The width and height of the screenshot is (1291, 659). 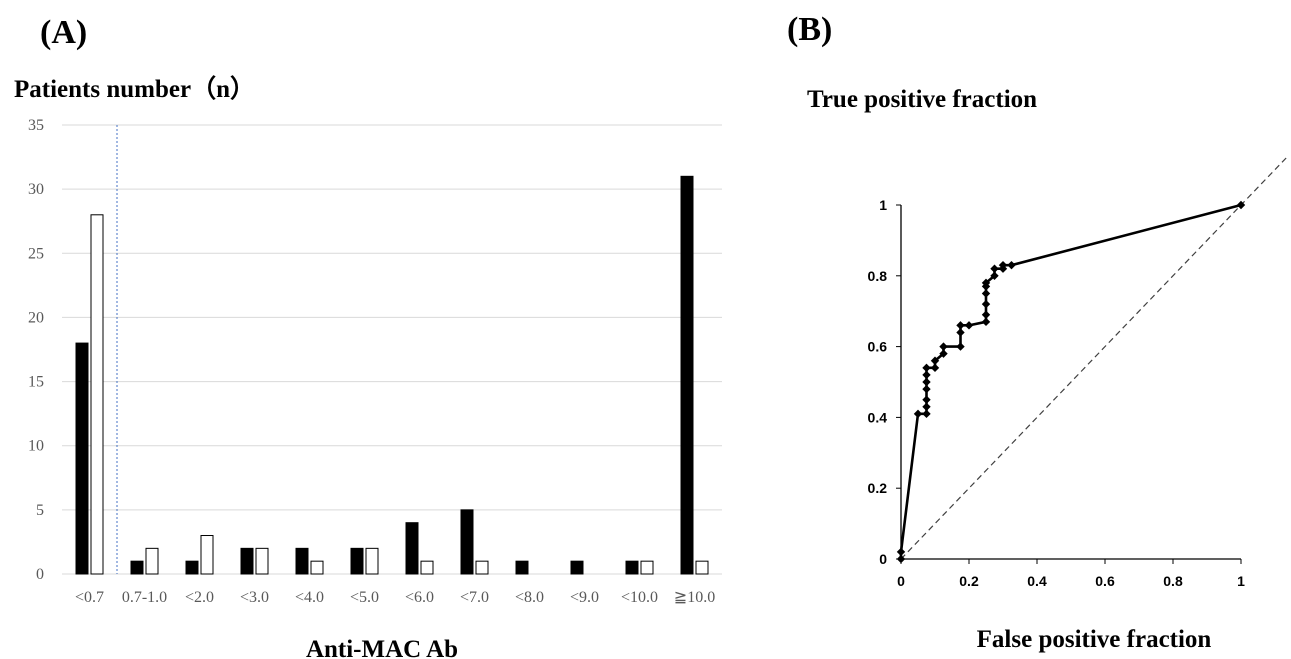 I want to click on x-tick-label: <4.0, so click(x=309, y=597).